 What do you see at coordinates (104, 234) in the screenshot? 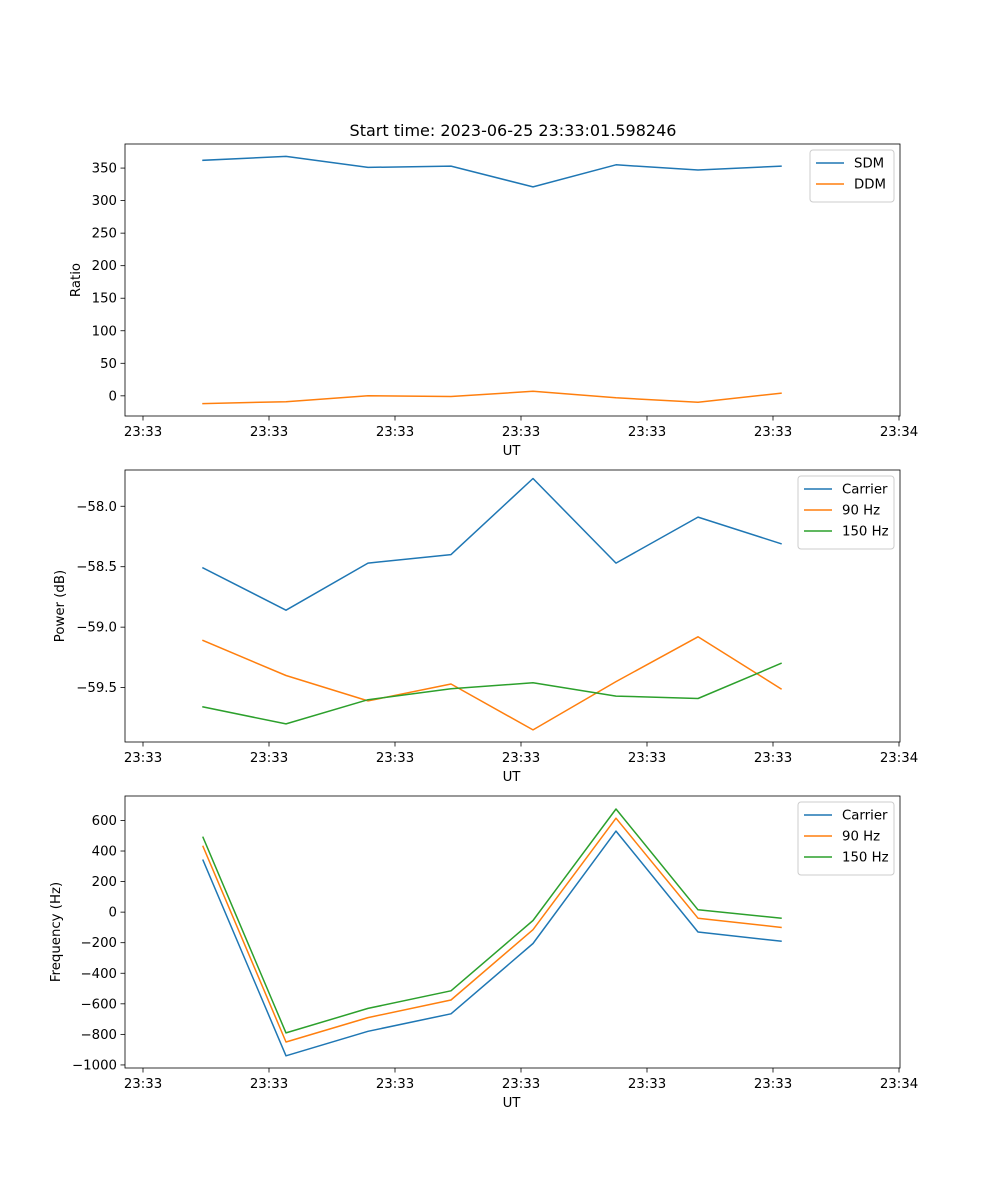
I see `y-tick-label: 250` at bounding box center [104, 234].